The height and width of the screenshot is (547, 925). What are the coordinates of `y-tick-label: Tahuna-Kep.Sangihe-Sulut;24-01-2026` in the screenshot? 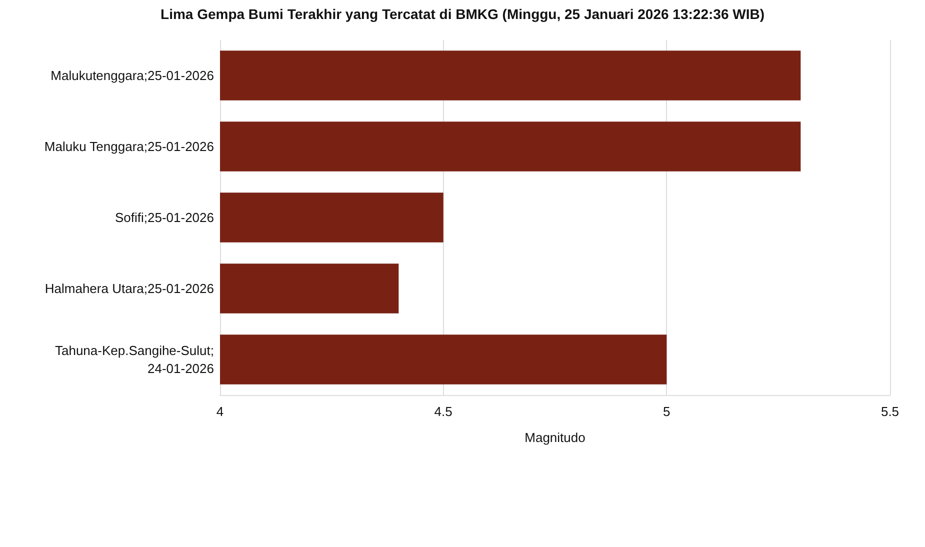 It's located at (134, 359).